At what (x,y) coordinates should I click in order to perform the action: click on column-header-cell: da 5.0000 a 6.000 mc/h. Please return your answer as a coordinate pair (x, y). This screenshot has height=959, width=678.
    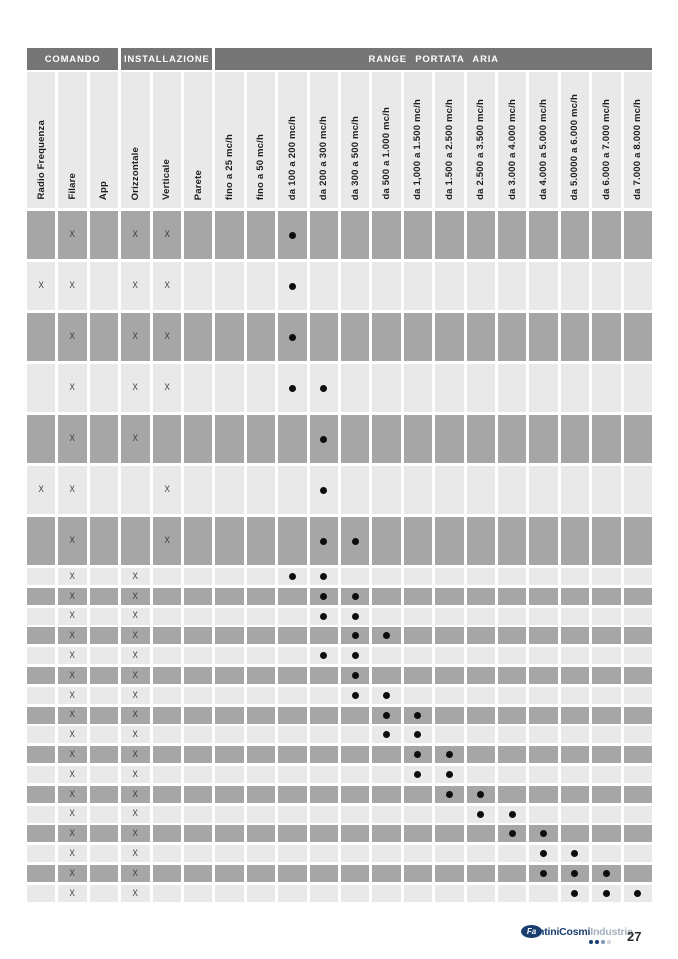
    Looking at the image, I should click on (575, 140).